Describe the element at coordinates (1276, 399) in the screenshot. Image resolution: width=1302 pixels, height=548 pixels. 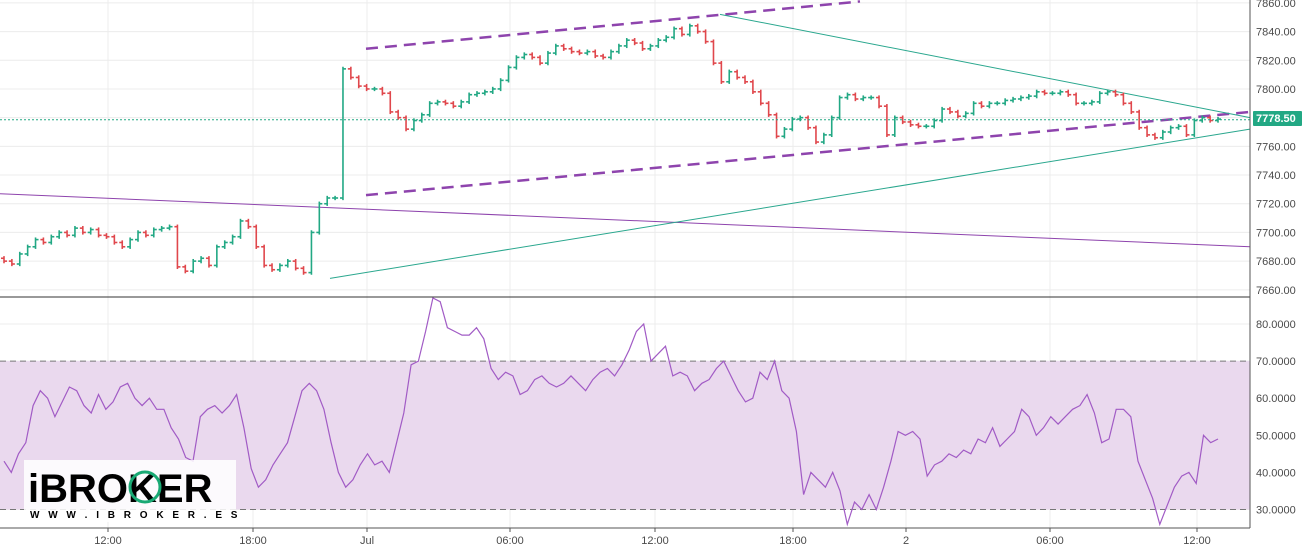
I see `rsi-tick-label: 60.0000` at that location.